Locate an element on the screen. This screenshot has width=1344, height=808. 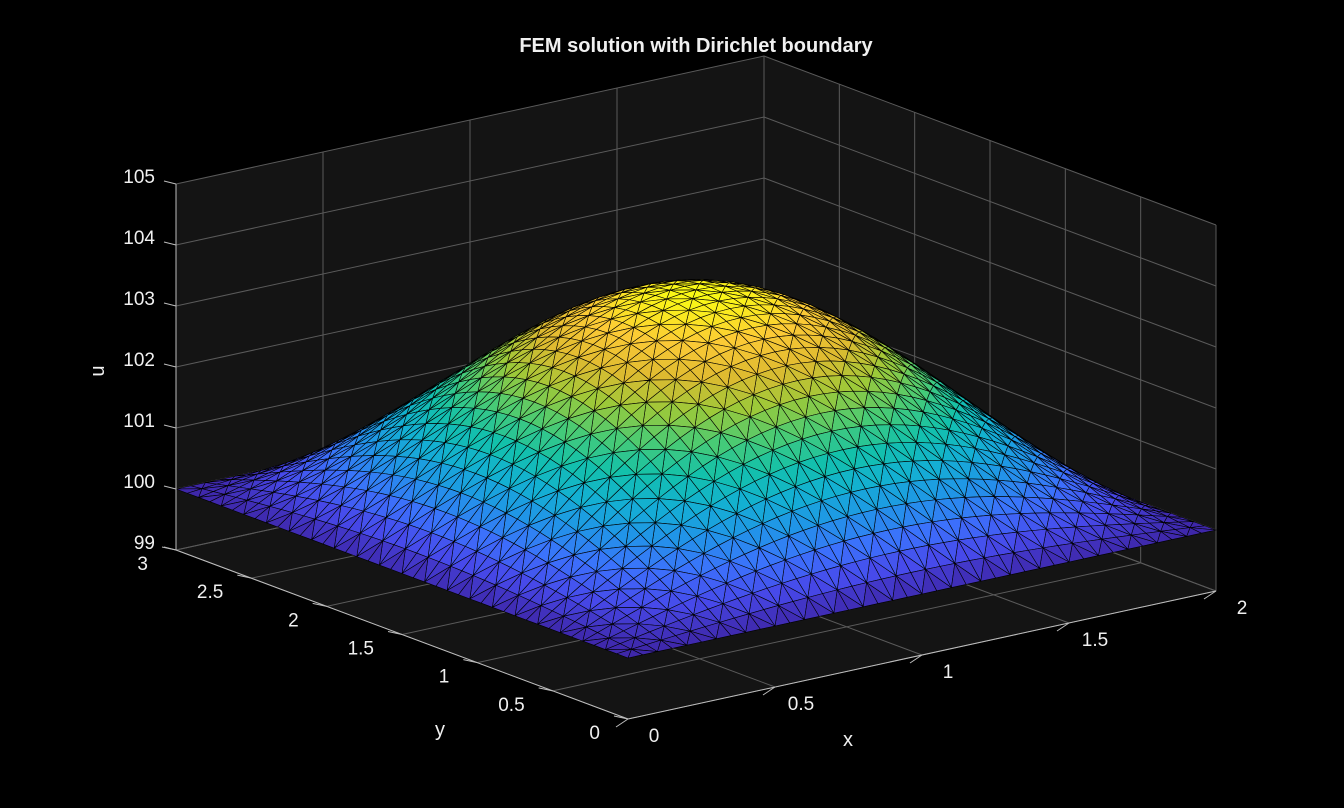
y-axis-label: y is located at coordinates (440, 730).